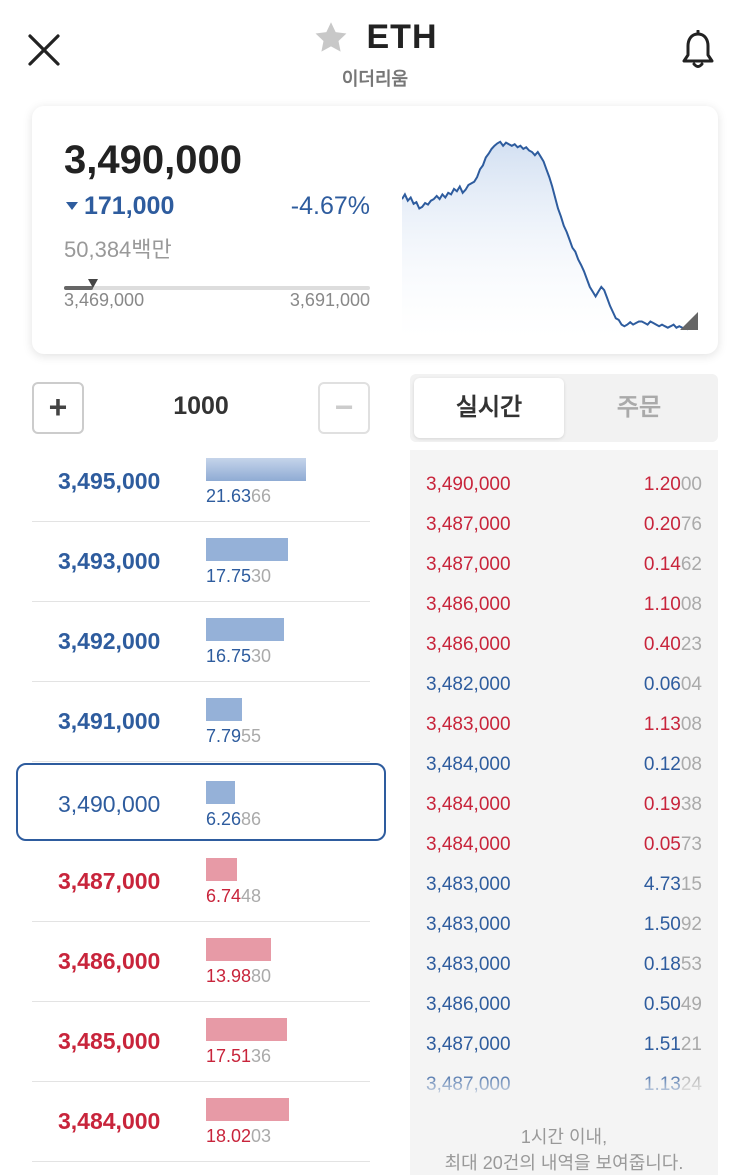  I want to click on trade-price: 3,487,000, so click(468, 524).